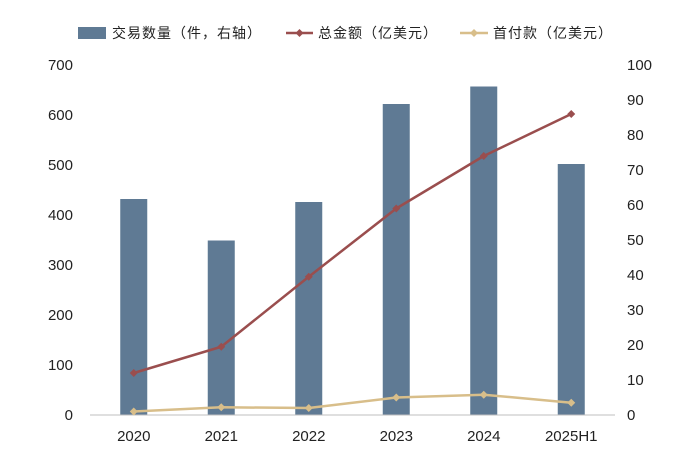 Image resolution: width=696 pixels, height=453 pixels. What do you see at coordinates (92, 33) in the screenshot?
I see `legend-swatch-bar` at bounding box center [92, 33].